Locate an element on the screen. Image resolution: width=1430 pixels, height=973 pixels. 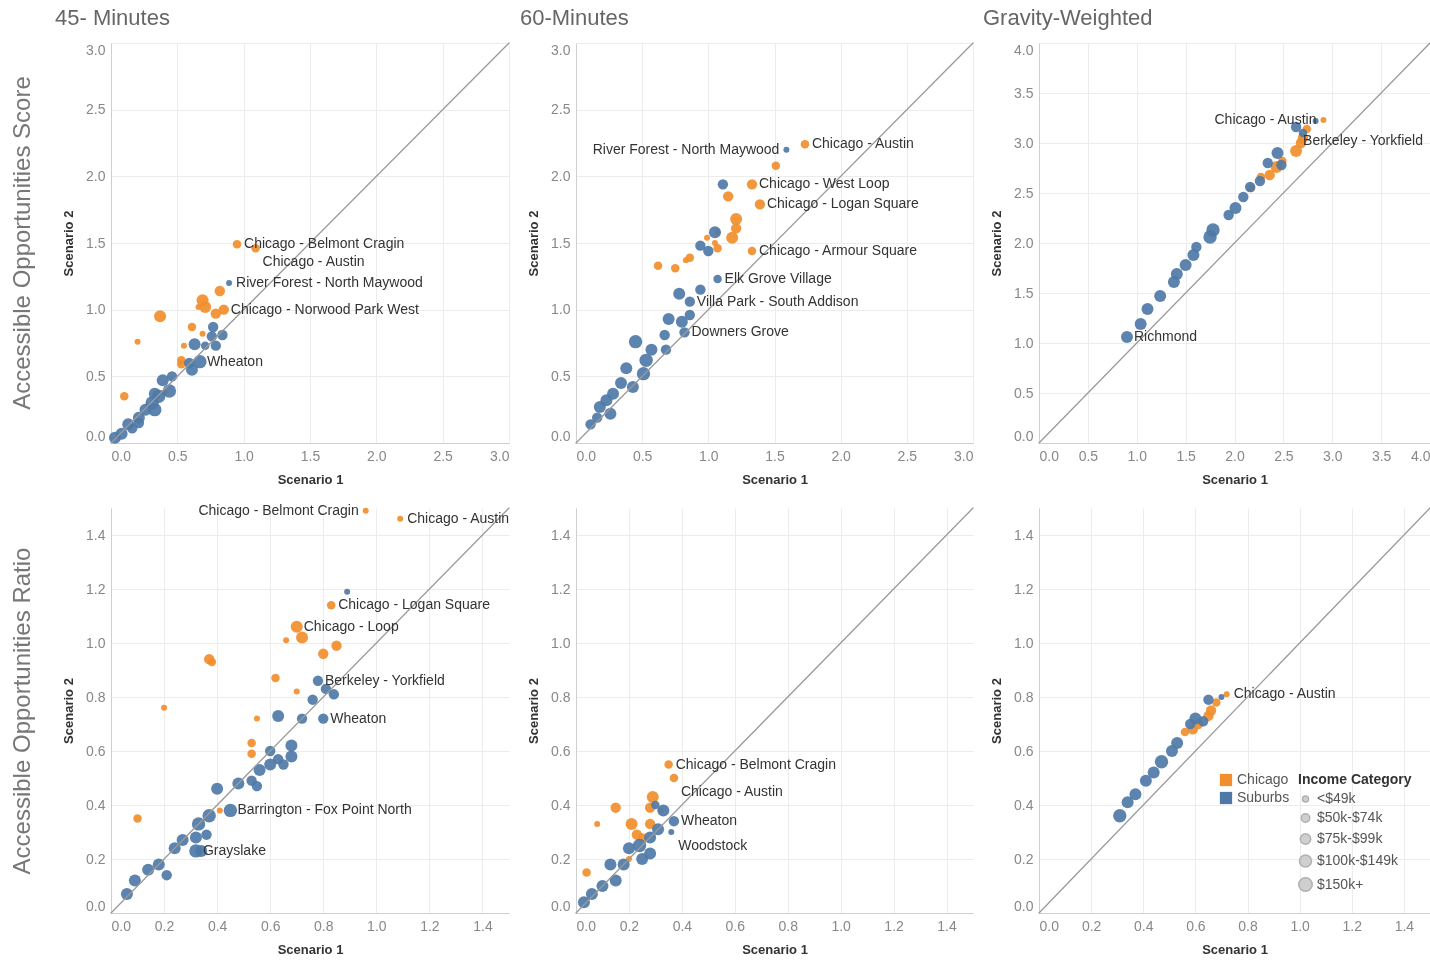
legend-label: $50k-$74k is located at coordinates (1350, 817).